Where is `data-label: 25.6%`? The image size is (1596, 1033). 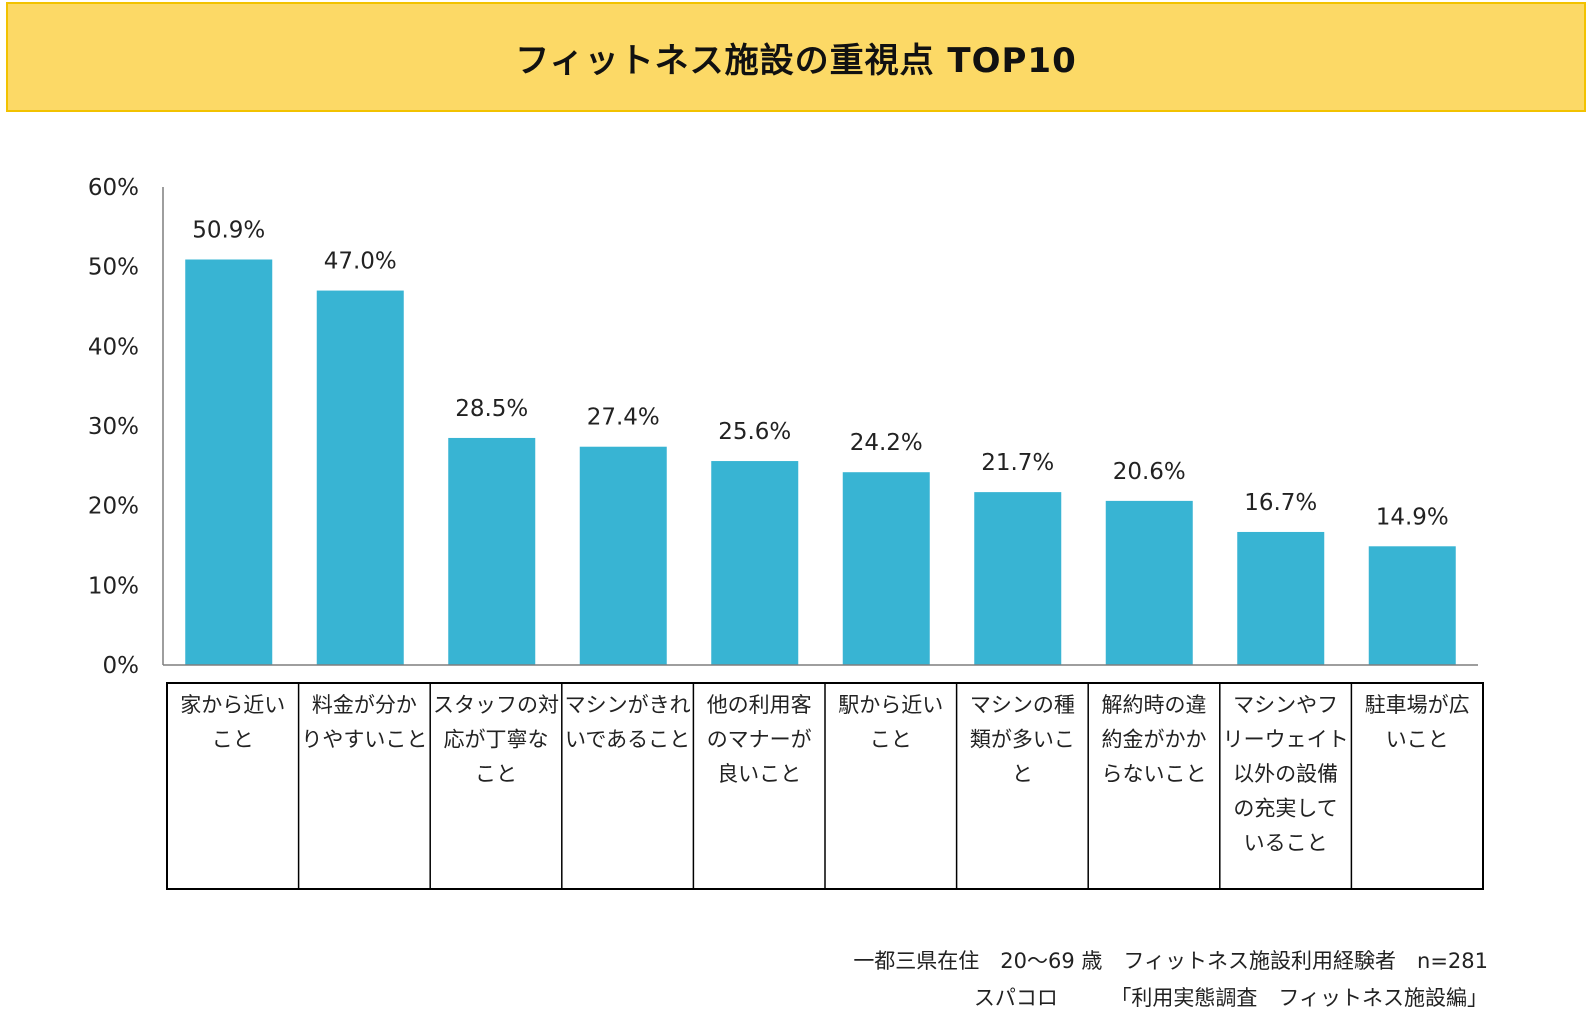 data-label: 25.6% is located at coordinates (754, 432).